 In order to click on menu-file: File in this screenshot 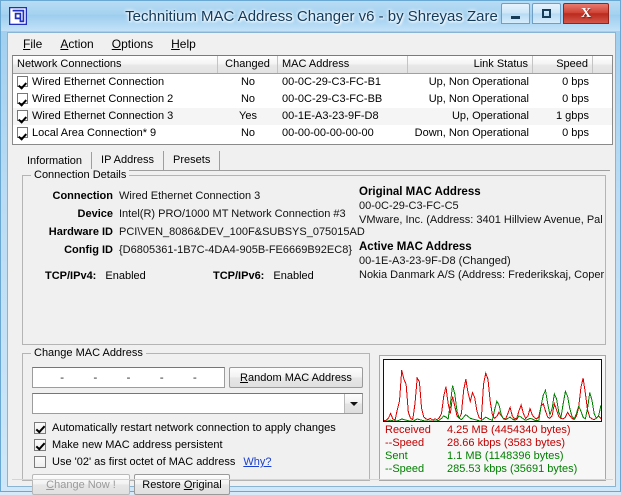, I will do `click(33, 43)`.